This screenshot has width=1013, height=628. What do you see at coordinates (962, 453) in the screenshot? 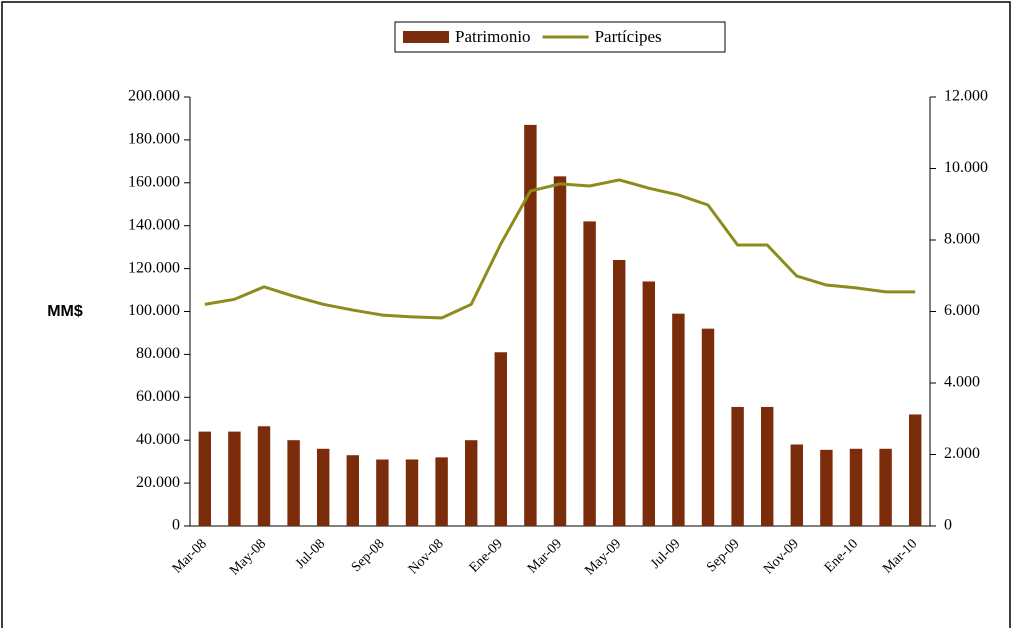
I see `y2-tick-label: 2.000` at bounding box center [962, 453].